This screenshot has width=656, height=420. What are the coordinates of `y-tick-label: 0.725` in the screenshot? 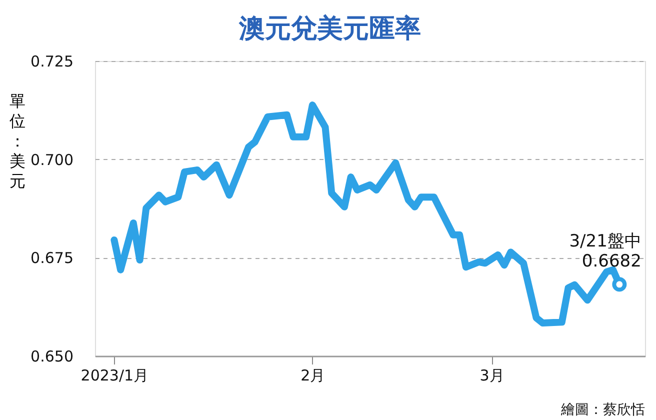 It's located at (52, 61).